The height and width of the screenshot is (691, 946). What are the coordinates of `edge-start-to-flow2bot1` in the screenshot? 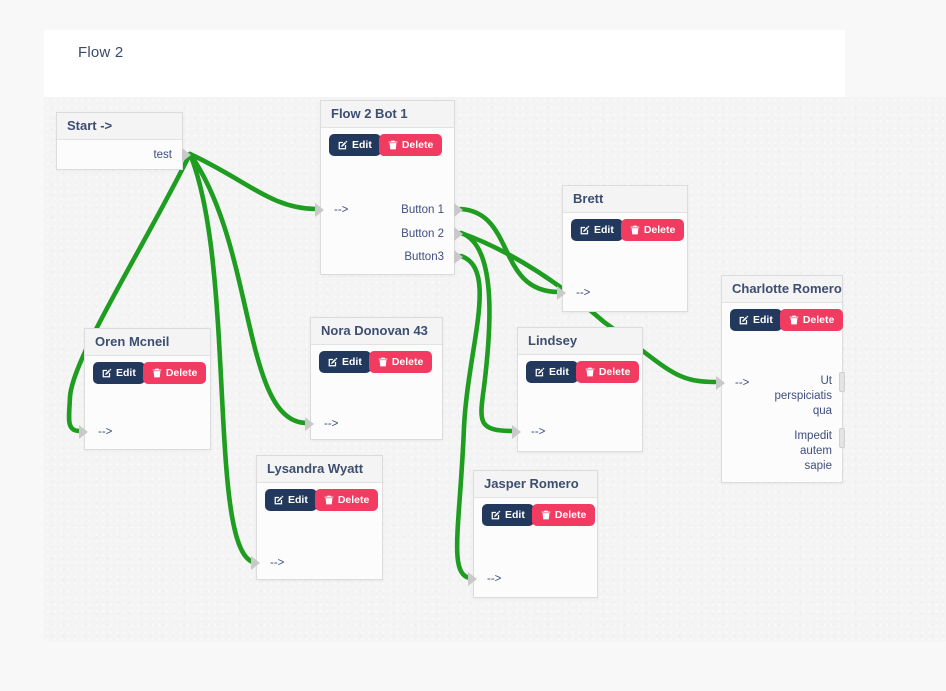 It's located at (253, 181).